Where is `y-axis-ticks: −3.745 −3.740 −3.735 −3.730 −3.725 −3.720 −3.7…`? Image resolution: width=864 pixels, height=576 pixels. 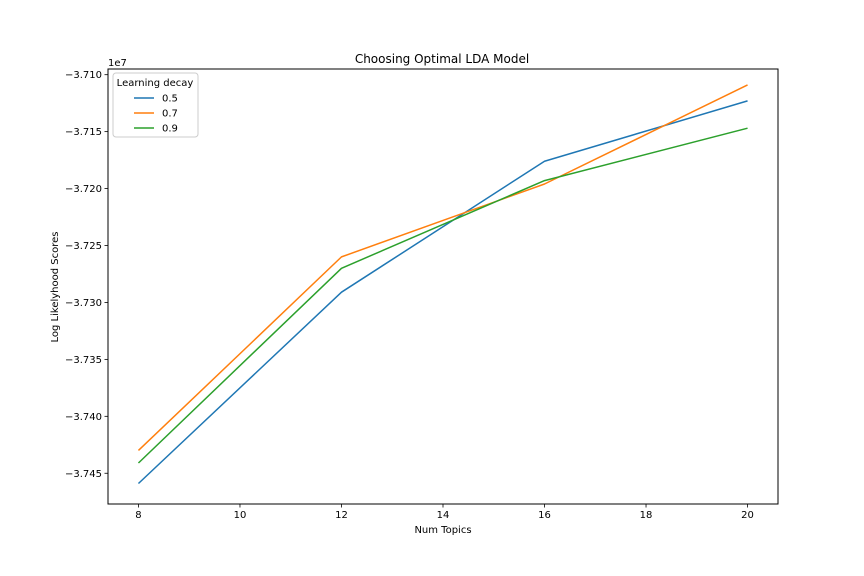 y-axis-ticks: −3.745 −3.740 −3.735 −3.730 −3.725 −3.720 −3.7… is located at coordinates (86, 275).